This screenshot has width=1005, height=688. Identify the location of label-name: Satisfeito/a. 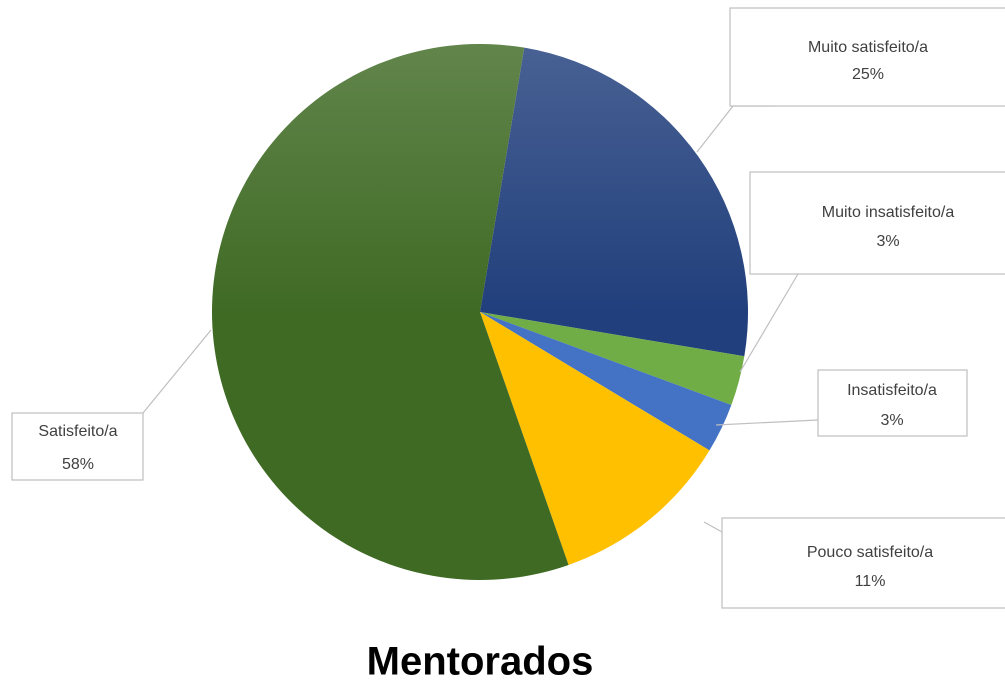
(77, 431).